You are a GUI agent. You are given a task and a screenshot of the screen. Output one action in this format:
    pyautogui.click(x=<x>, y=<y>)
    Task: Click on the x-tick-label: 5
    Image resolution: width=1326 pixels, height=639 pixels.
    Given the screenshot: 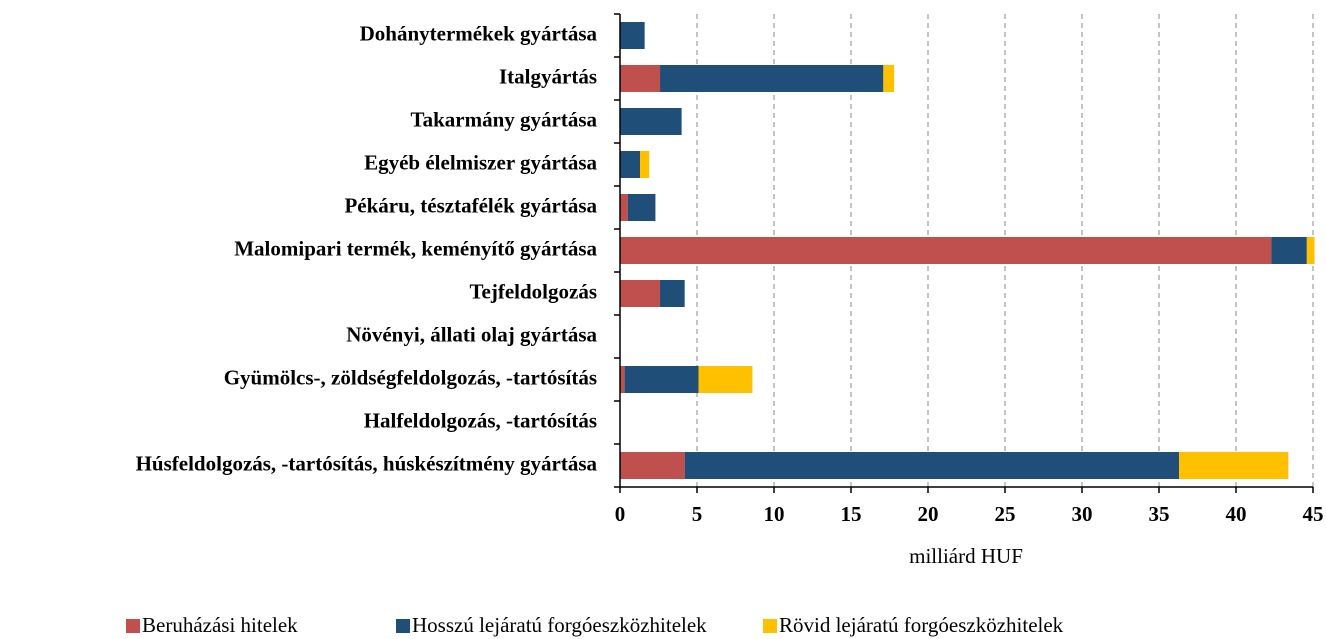 What is the action you would take?
    pyautogui.click(x=697, y=514)
    